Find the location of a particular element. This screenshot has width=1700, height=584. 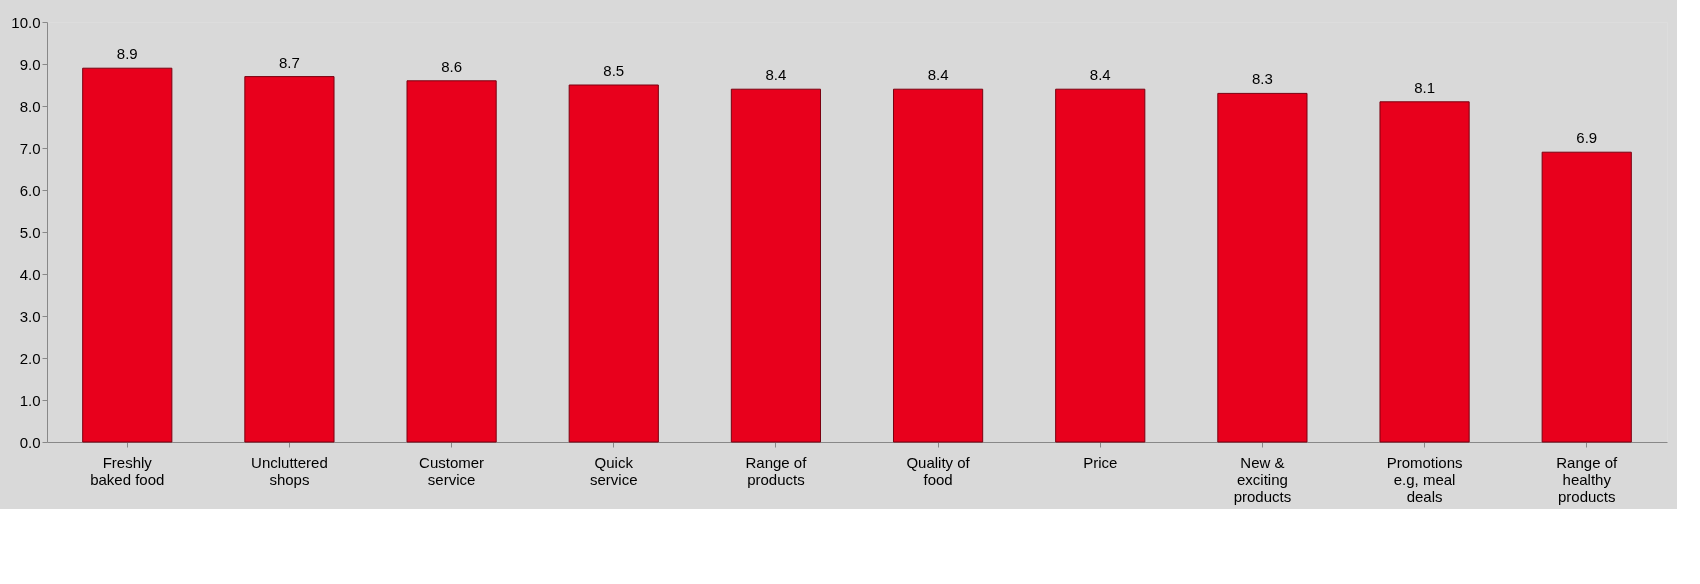

y-tick-label: 2.0 is located at coordinates (30, 358).